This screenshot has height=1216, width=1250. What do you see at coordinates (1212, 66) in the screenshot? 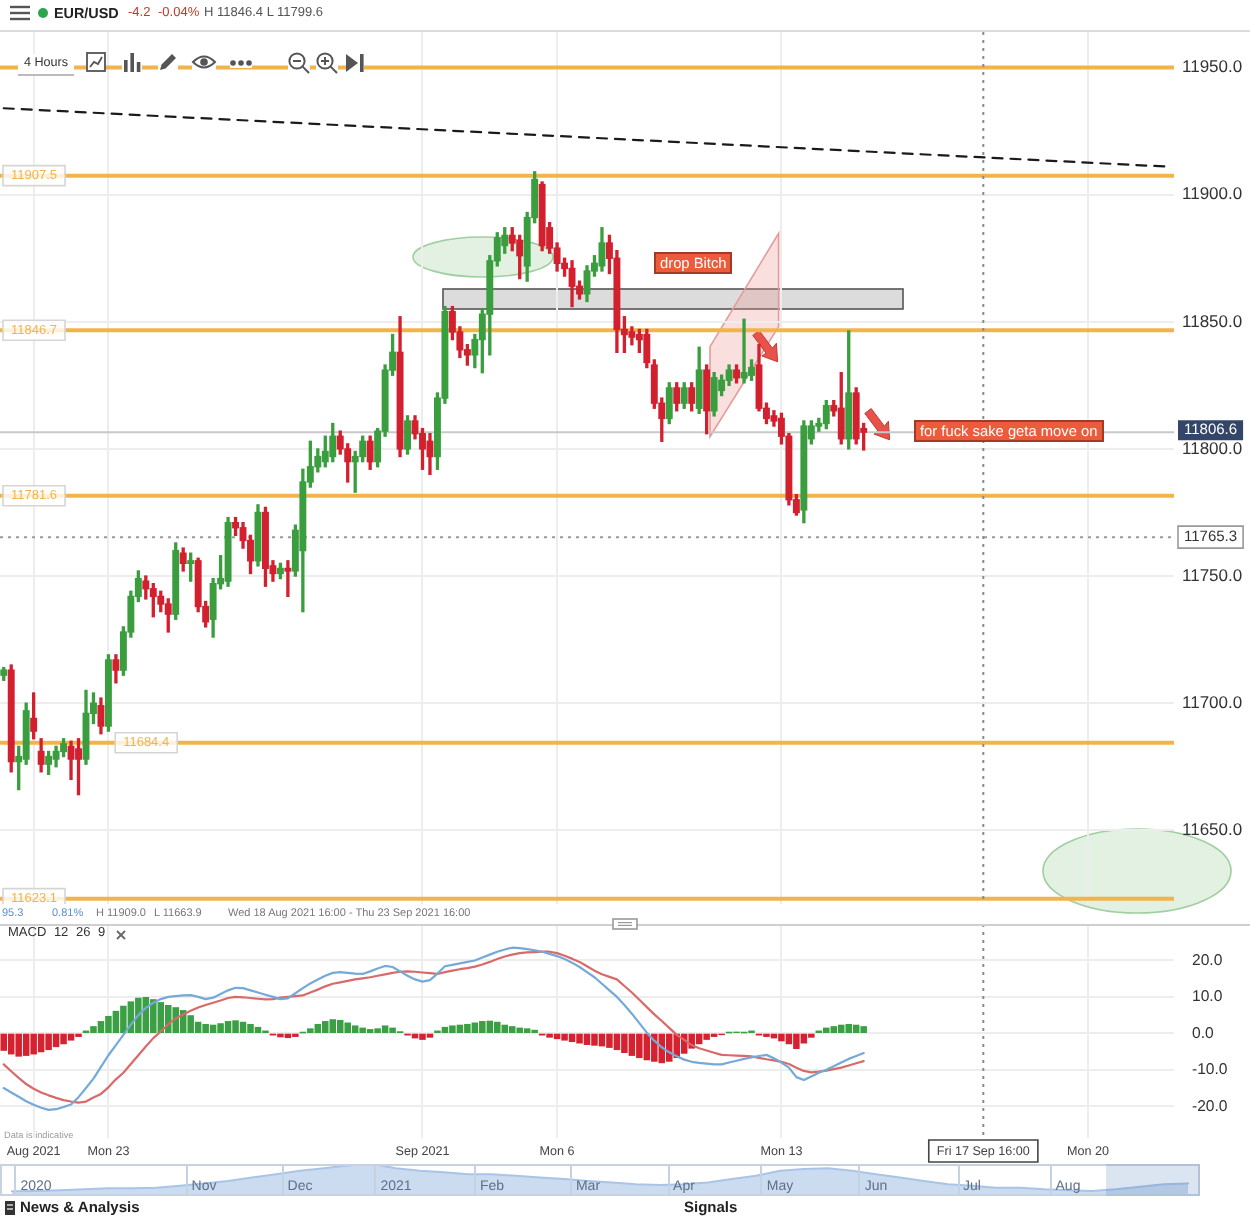
I see `y-tick-label: 11950.0` at bounding box center [1212, 66].